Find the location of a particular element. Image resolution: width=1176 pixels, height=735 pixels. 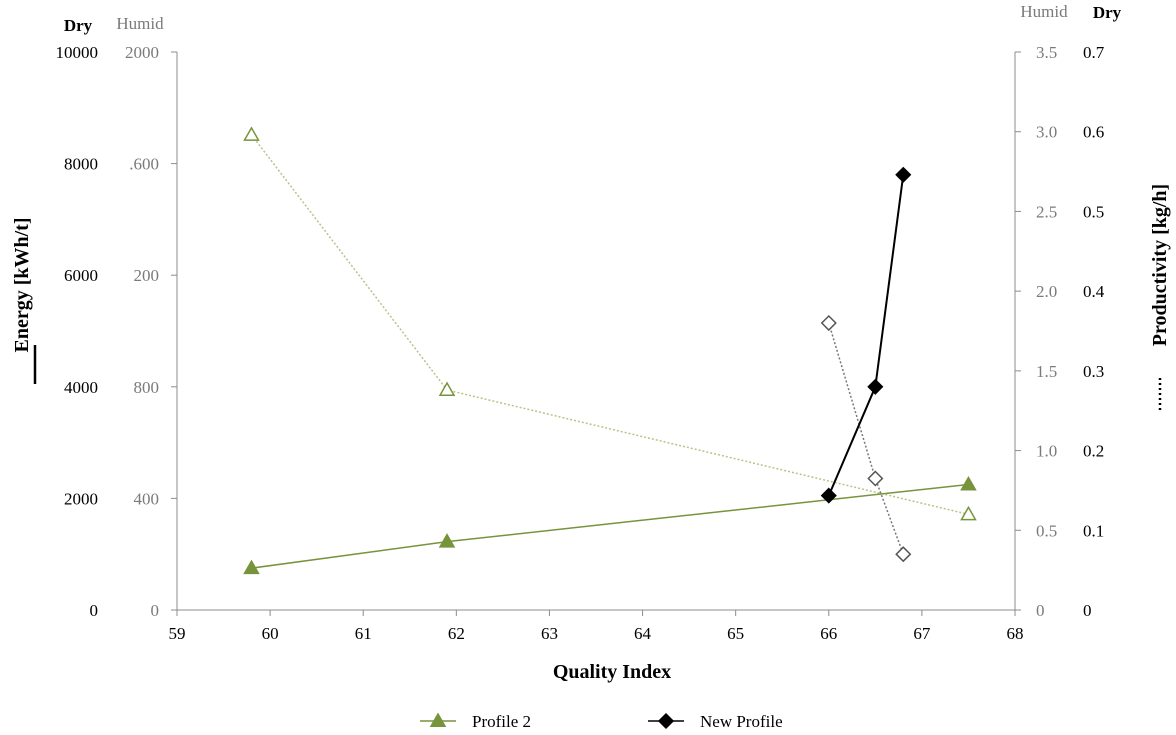

x-tick-label: 67 is located at coordinates (922, 633).